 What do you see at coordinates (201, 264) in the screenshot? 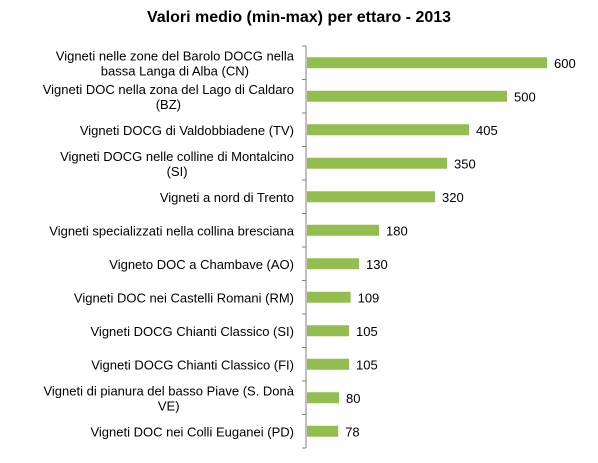
I see `category-label-6: Vigneto DOC a Chambave (AO)` at bounding box center [201, 264].